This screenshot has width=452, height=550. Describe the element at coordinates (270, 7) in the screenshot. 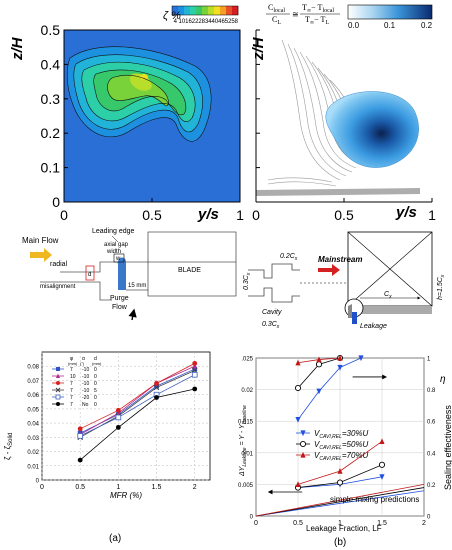

I see `formula-left-num: C` at that location.